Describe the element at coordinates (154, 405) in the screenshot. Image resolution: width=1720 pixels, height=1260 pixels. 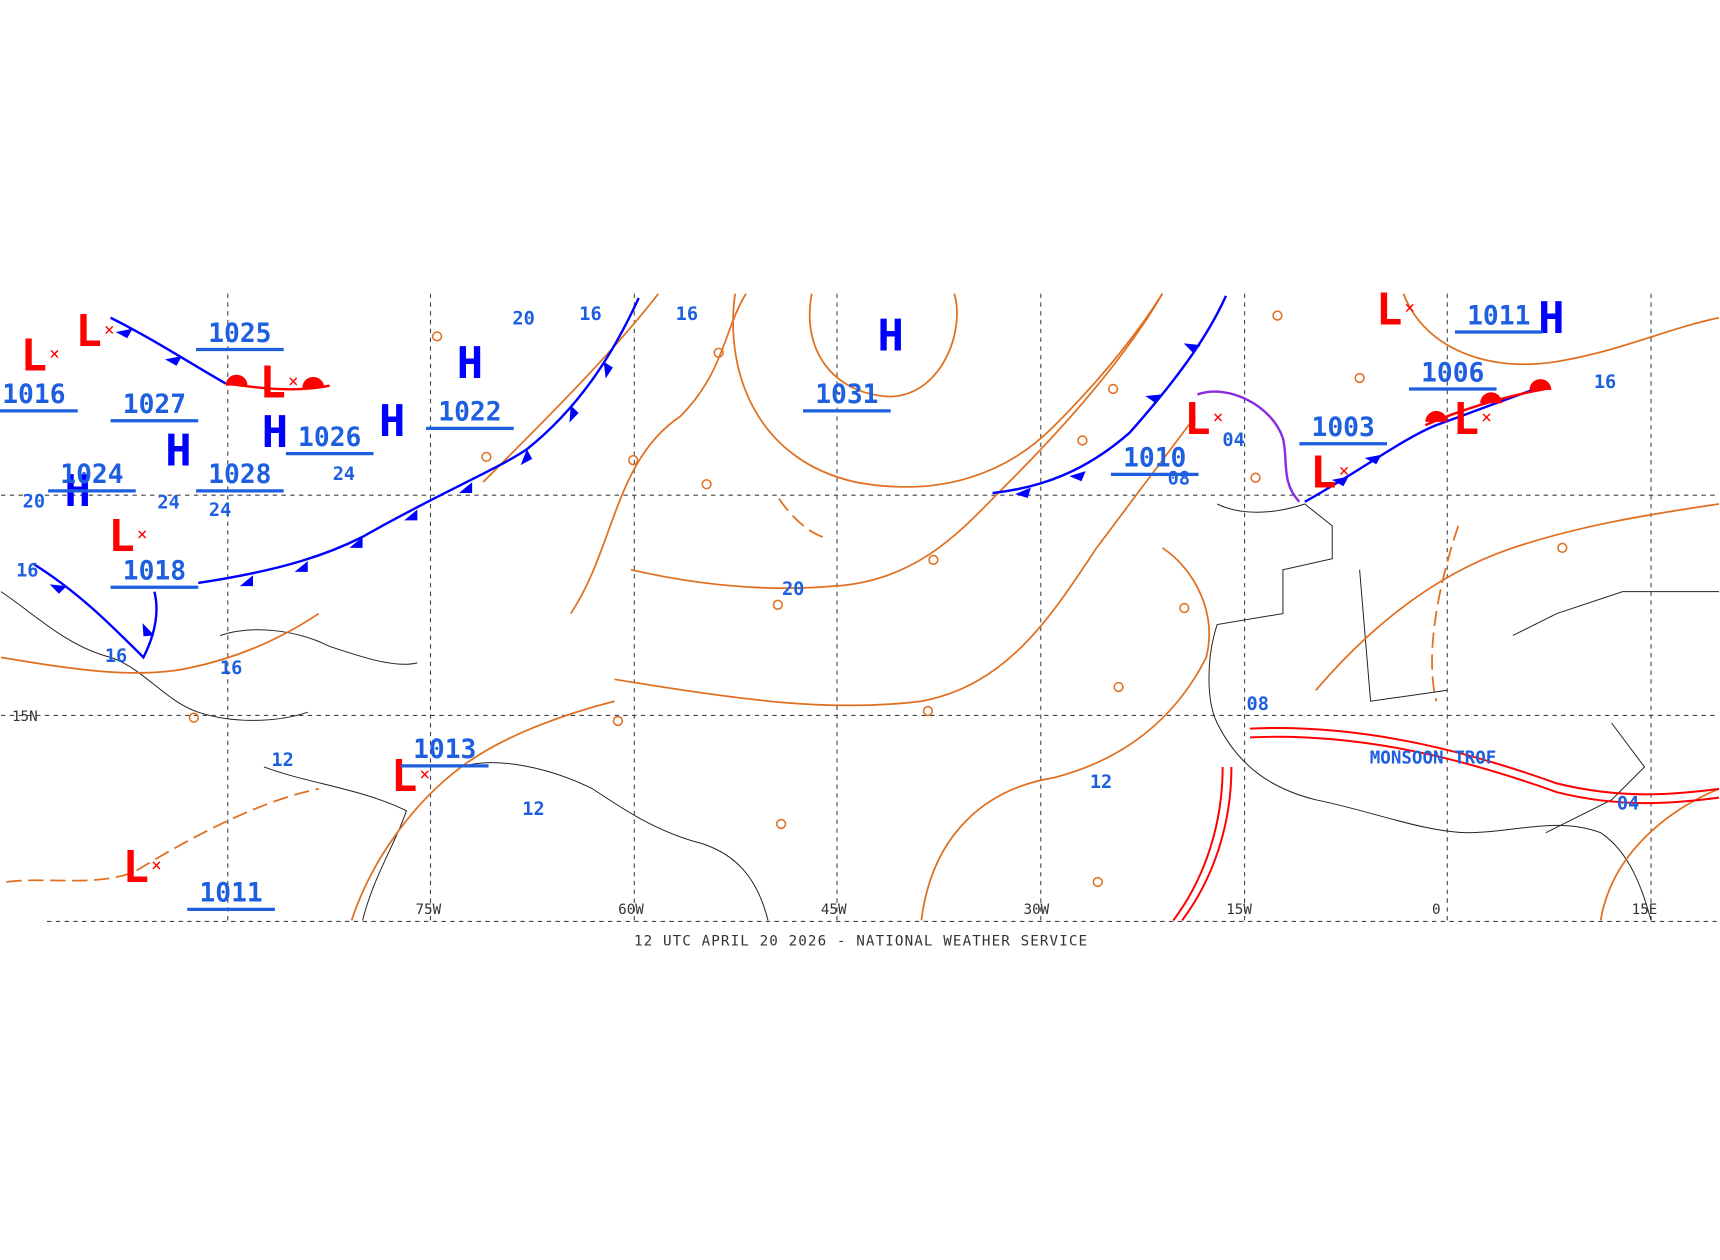
I see `central-pressure: 1027` at that location.